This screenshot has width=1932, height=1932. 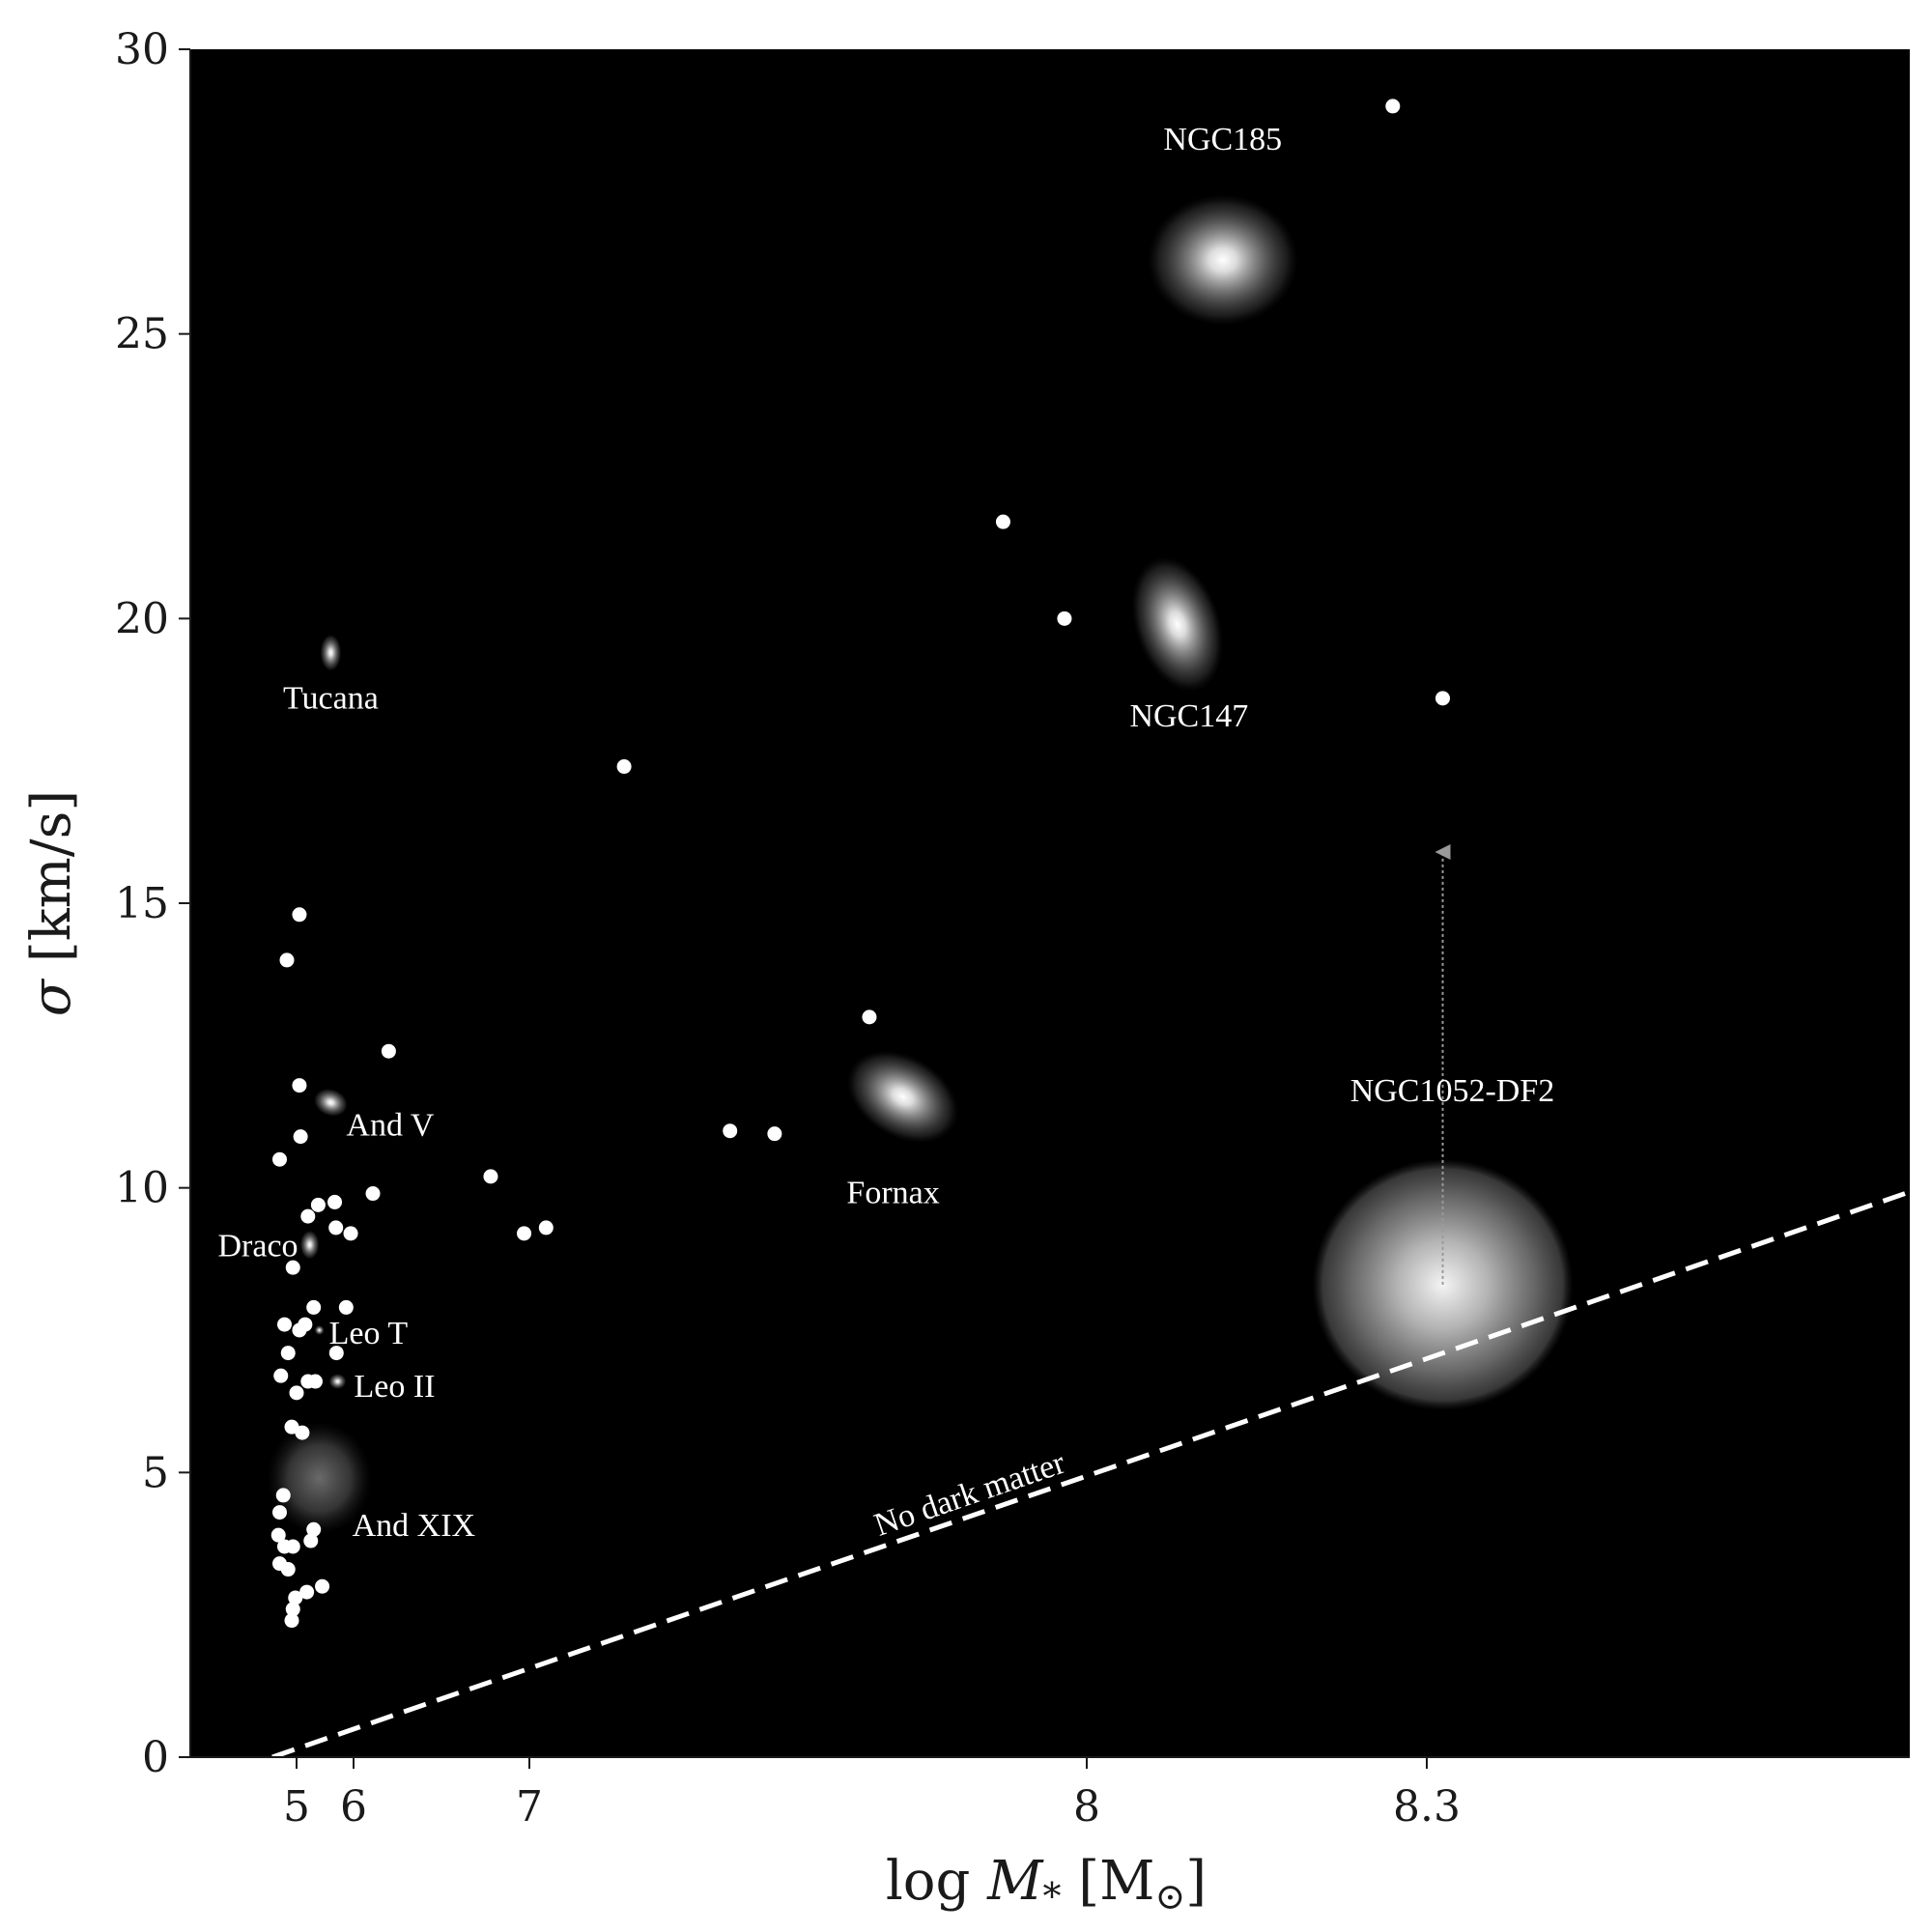 I want to click on y-tick-label: 15, so click(x=142, y=903).